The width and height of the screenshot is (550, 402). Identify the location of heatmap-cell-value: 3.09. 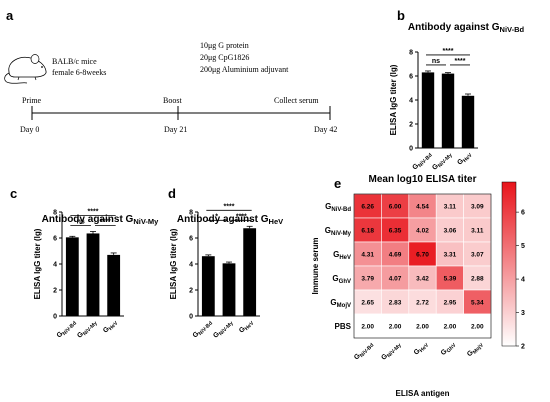
(477, 206).